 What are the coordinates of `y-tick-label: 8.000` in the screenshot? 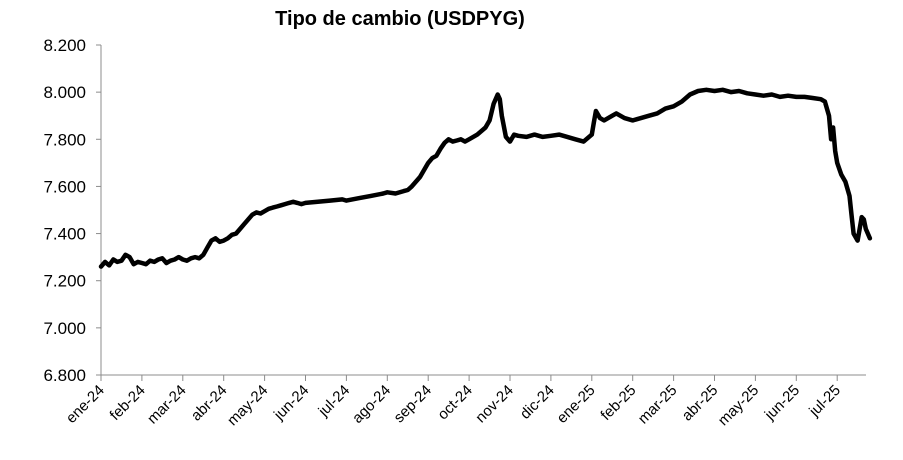 It's located at (64, 92).